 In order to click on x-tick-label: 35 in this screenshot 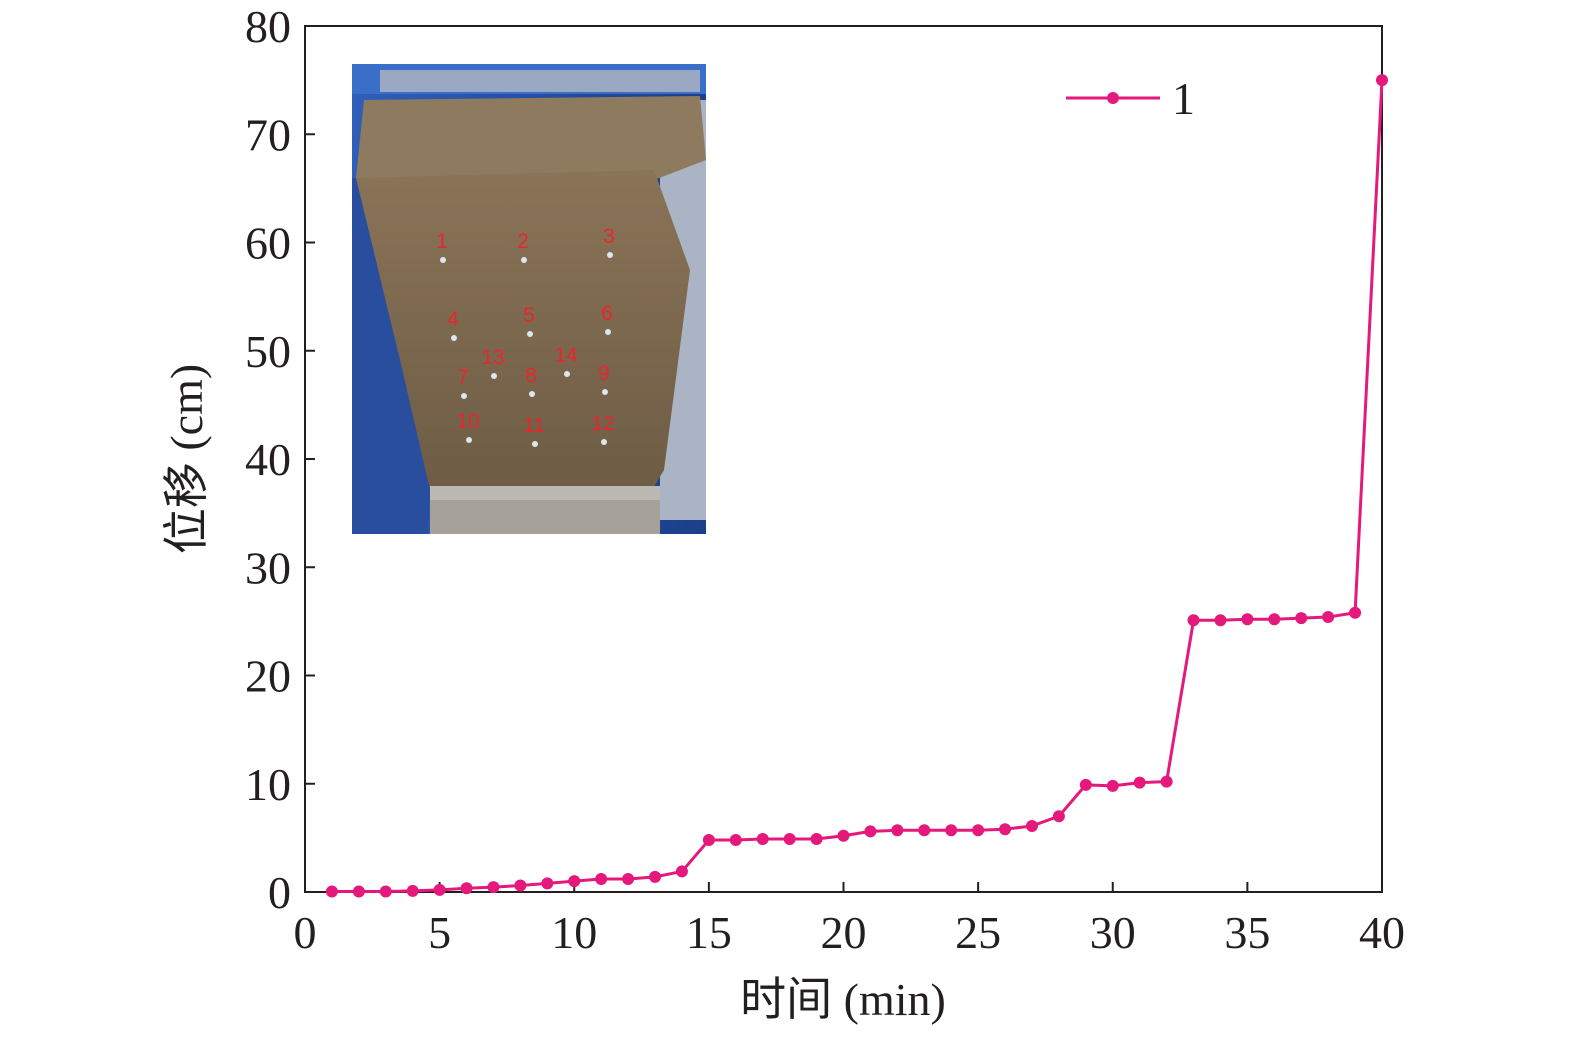, I will do `click(1247, 932)`.